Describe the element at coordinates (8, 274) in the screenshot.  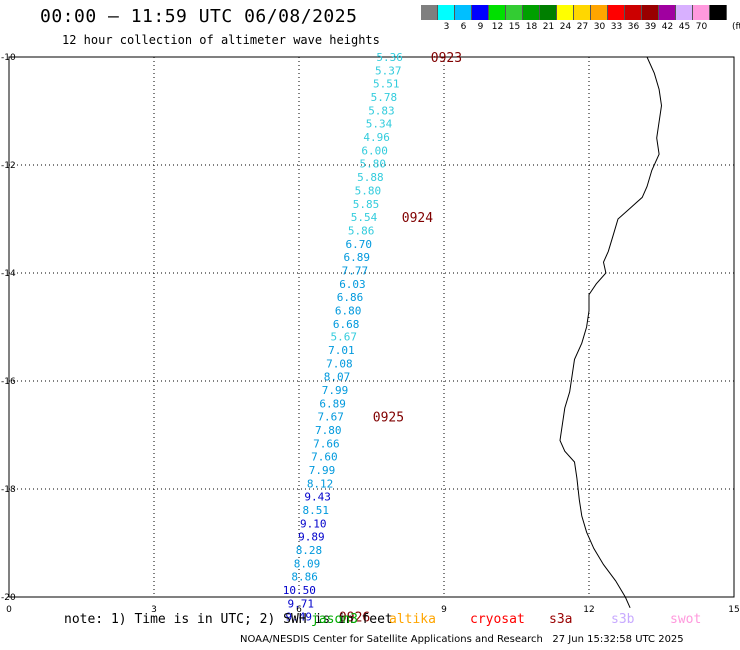
I see `y-tick-label: -14` at that location.